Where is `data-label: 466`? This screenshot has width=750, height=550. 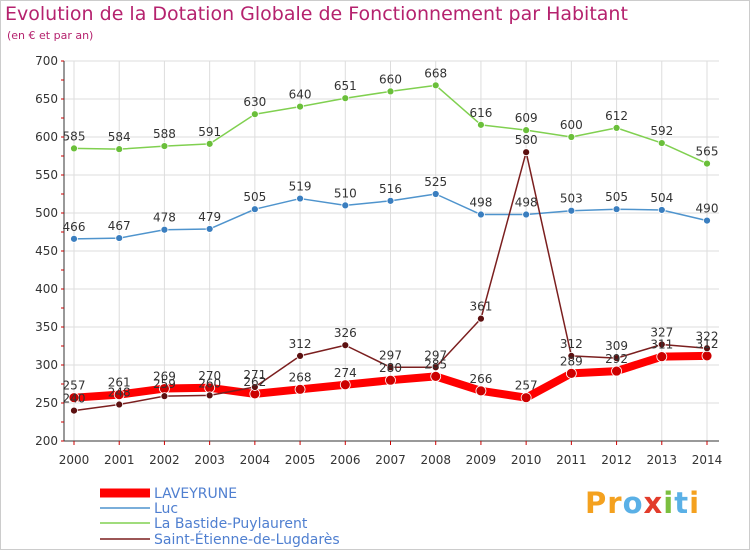
data-label: 466 is located at coordinates (74, 227).